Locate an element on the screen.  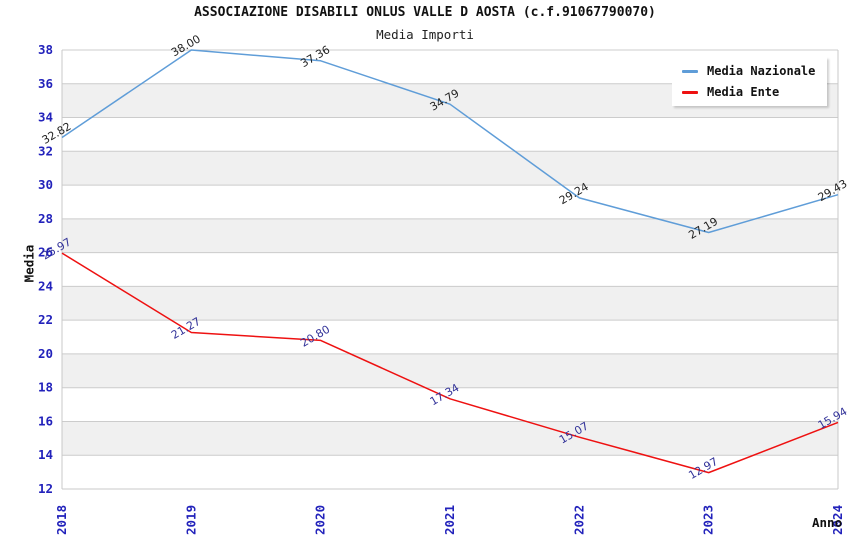
legend-item-media-ente: Media Ente is located at coordinates (748, 92).